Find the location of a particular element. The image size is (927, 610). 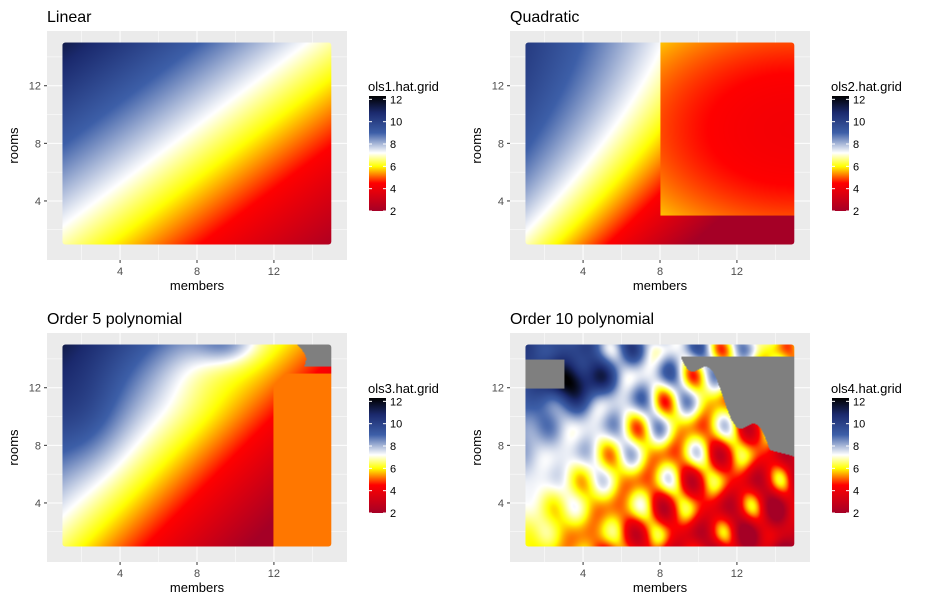

legend-title: ols1.hat.grid is located at coordinates (403, 86).